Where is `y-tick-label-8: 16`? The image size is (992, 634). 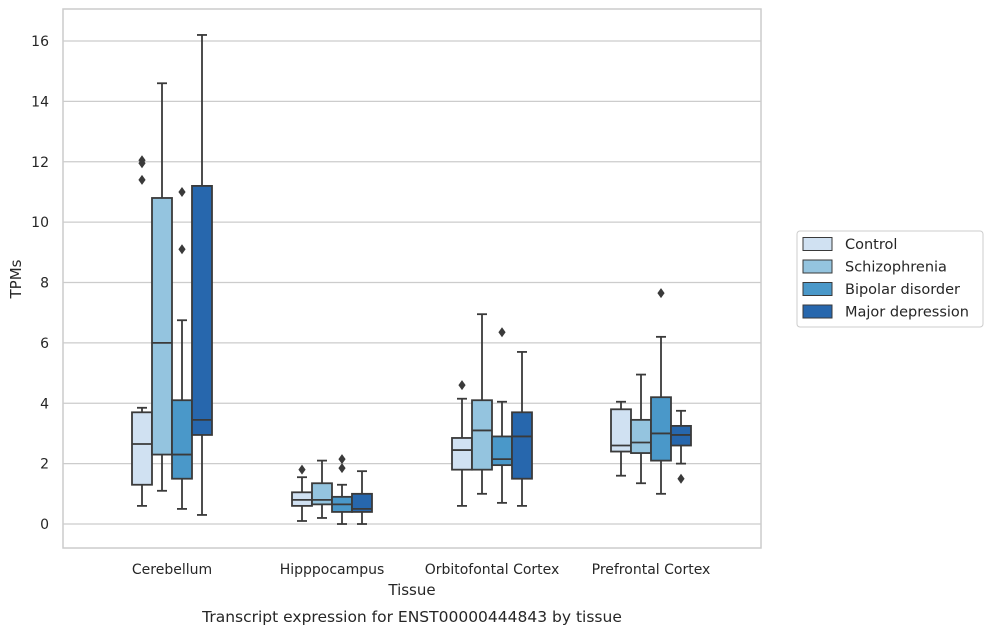 y-tick-label-8: 16 is located at coordinates (40, 42).